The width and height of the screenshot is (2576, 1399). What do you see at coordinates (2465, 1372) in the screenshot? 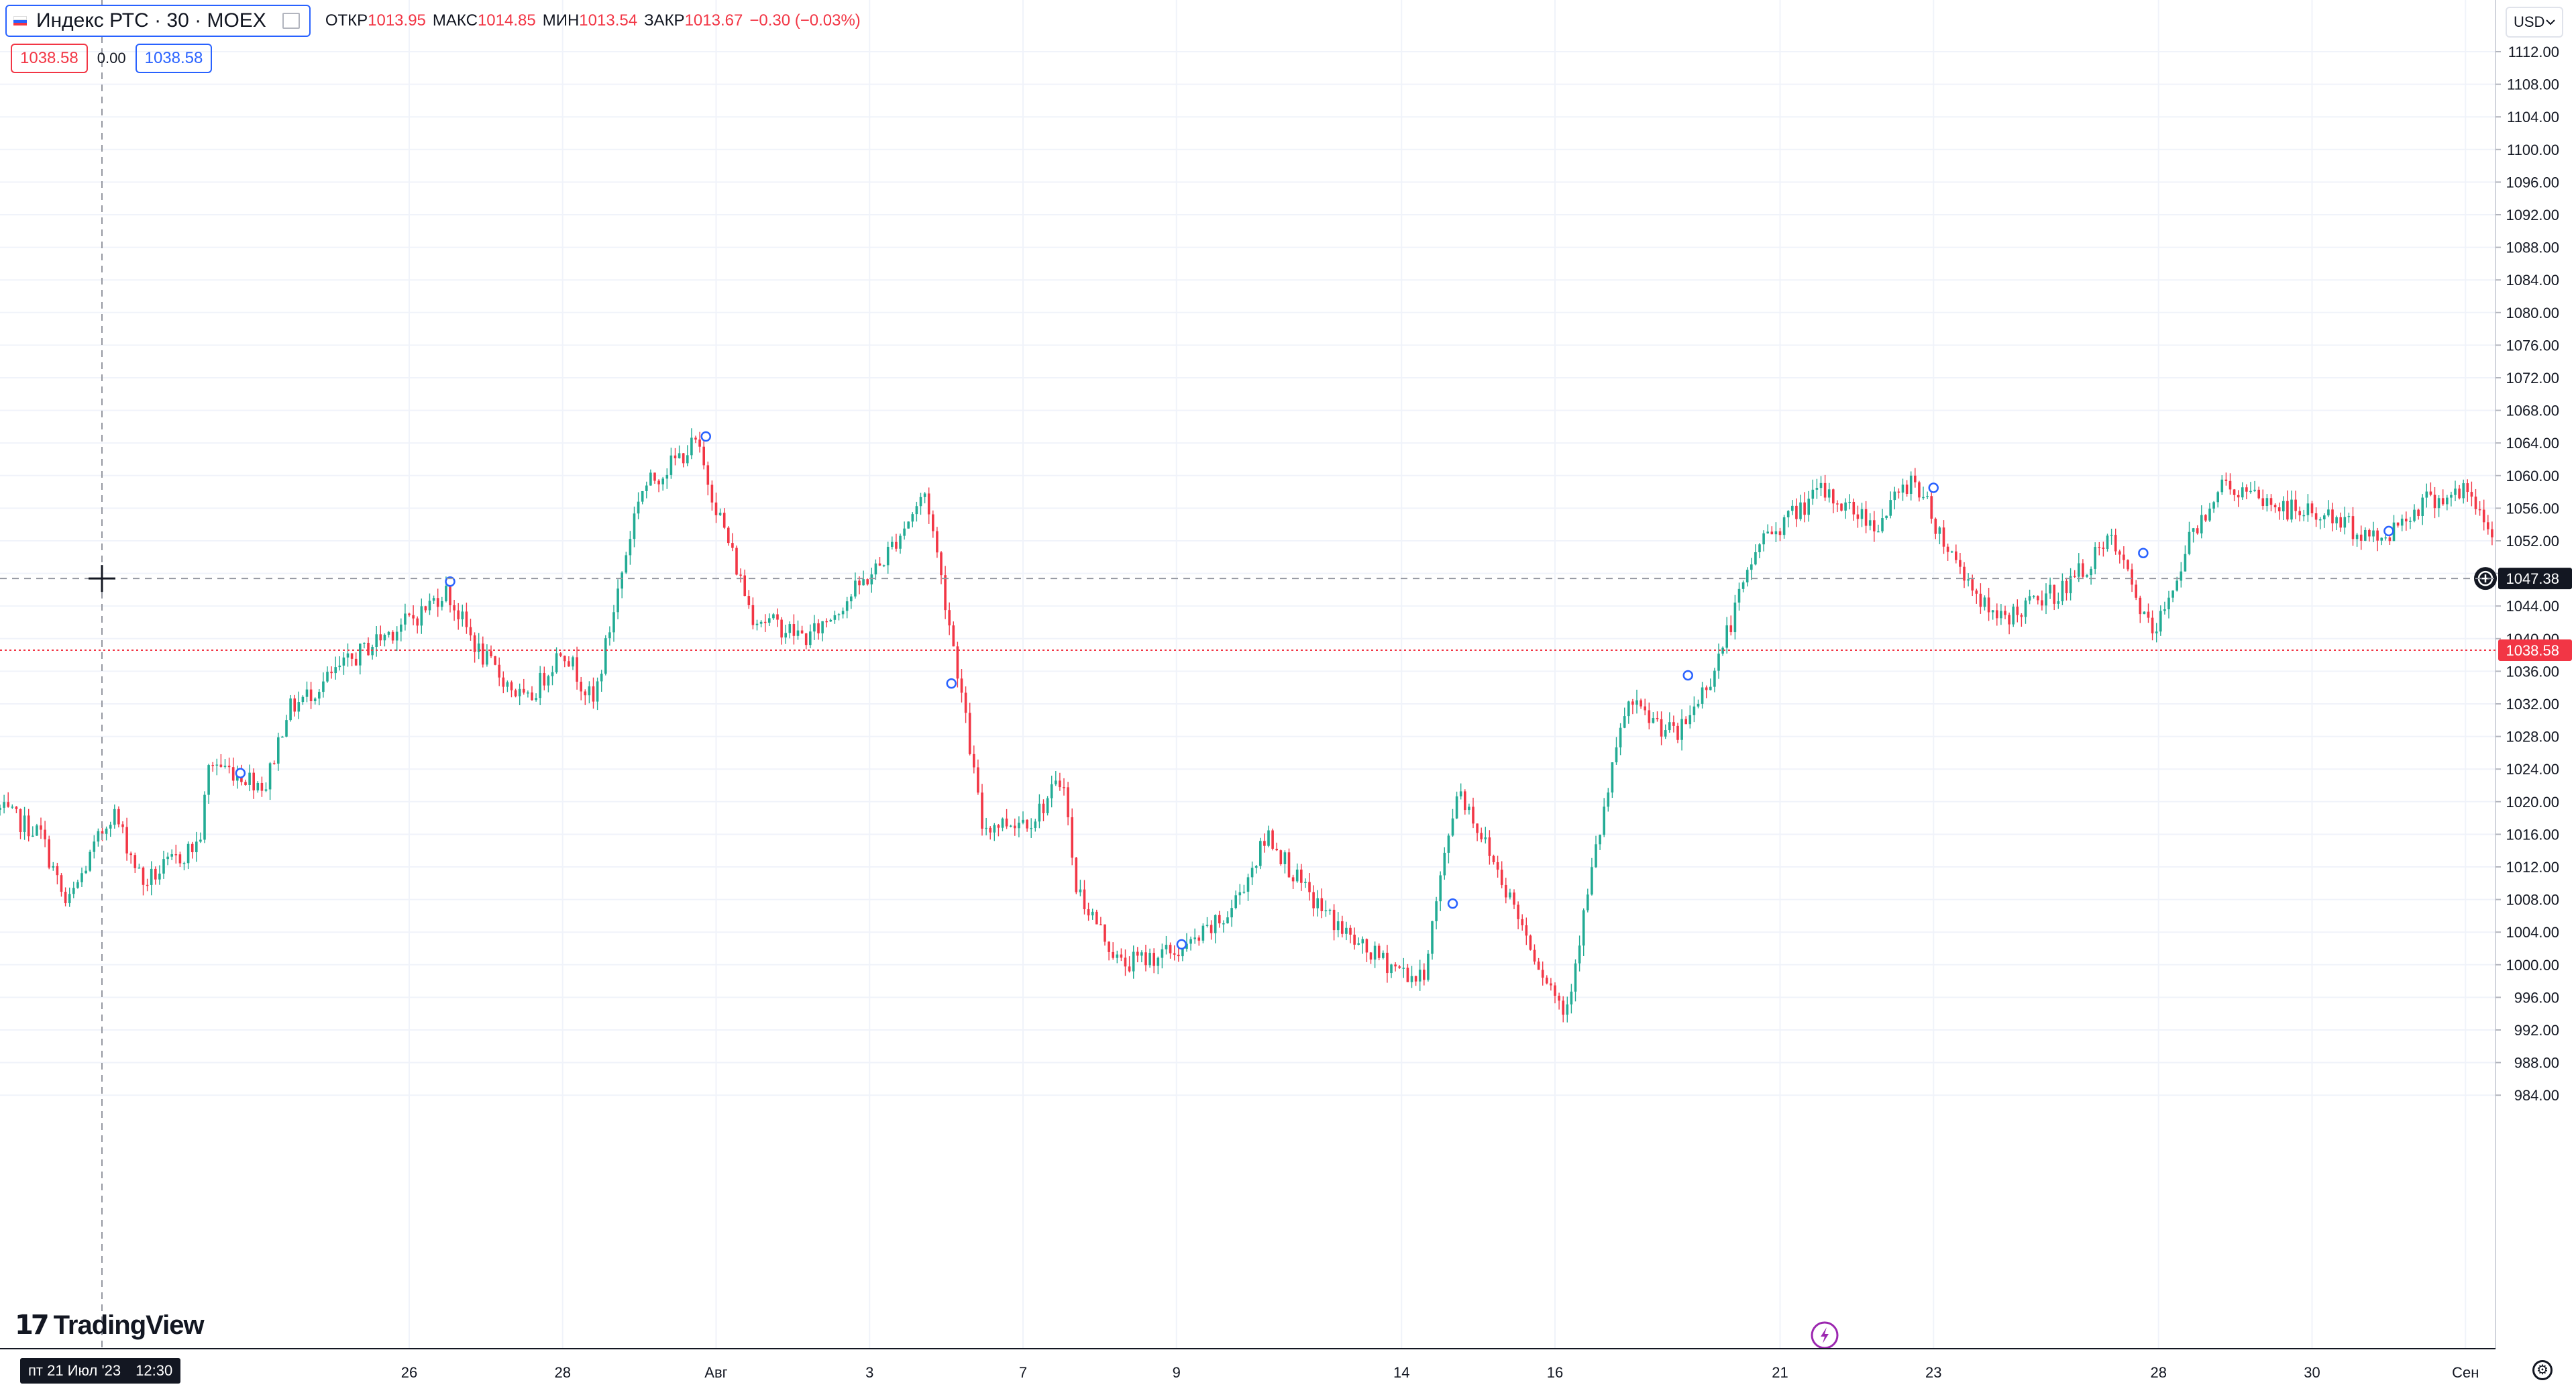
I see `time-tick-label: Сен` at bounding box center [2465, 1372].